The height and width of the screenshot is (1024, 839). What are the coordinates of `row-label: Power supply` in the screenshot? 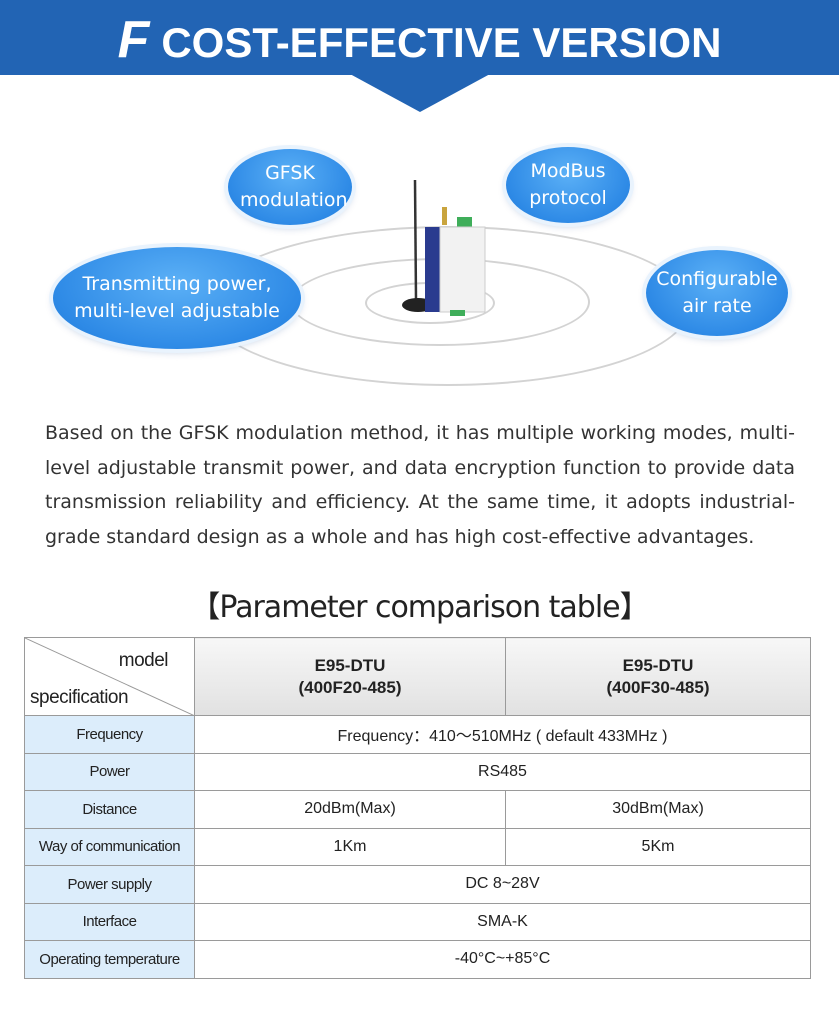 It's located at (109, 884).